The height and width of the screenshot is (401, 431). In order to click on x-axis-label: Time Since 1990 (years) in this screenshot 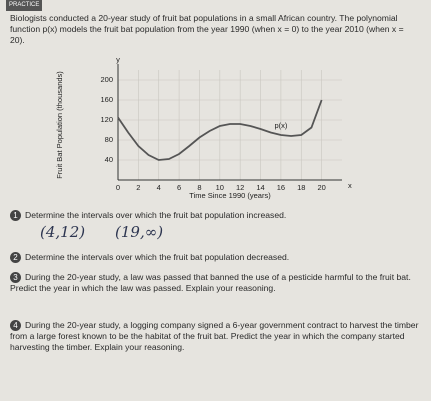, I will do `click(230, 195)`.